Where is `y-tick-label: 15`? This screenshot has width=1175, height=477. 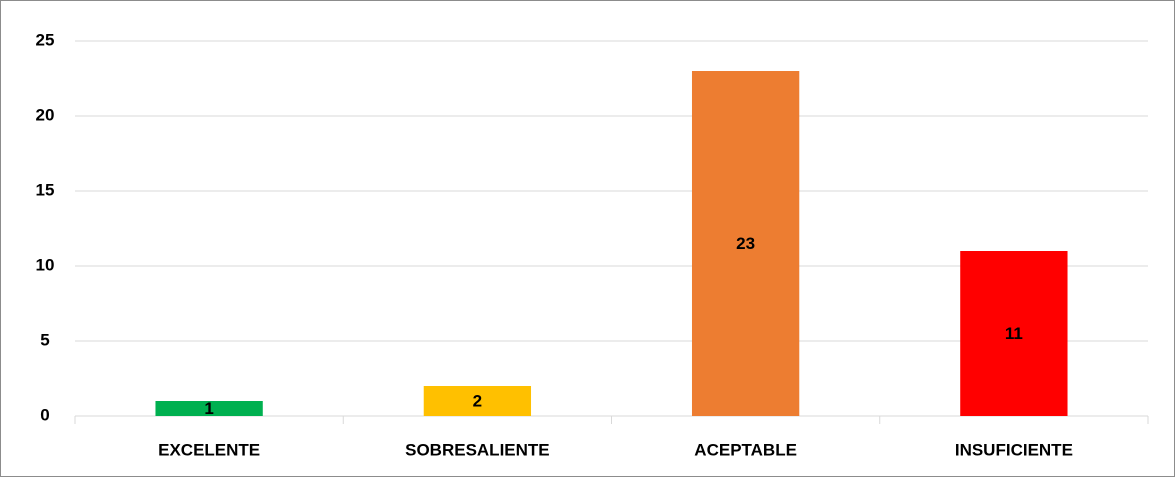
y-tick-label: 15 is located at coordinates (45, 189).